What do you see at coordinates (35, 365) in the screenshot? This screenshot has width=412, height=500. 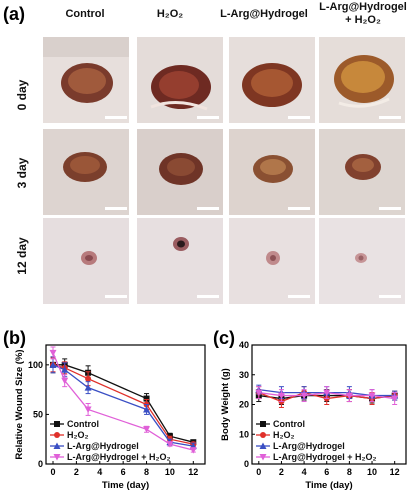 I see `y-tick-label: 100` at bounding box center [35, 365].